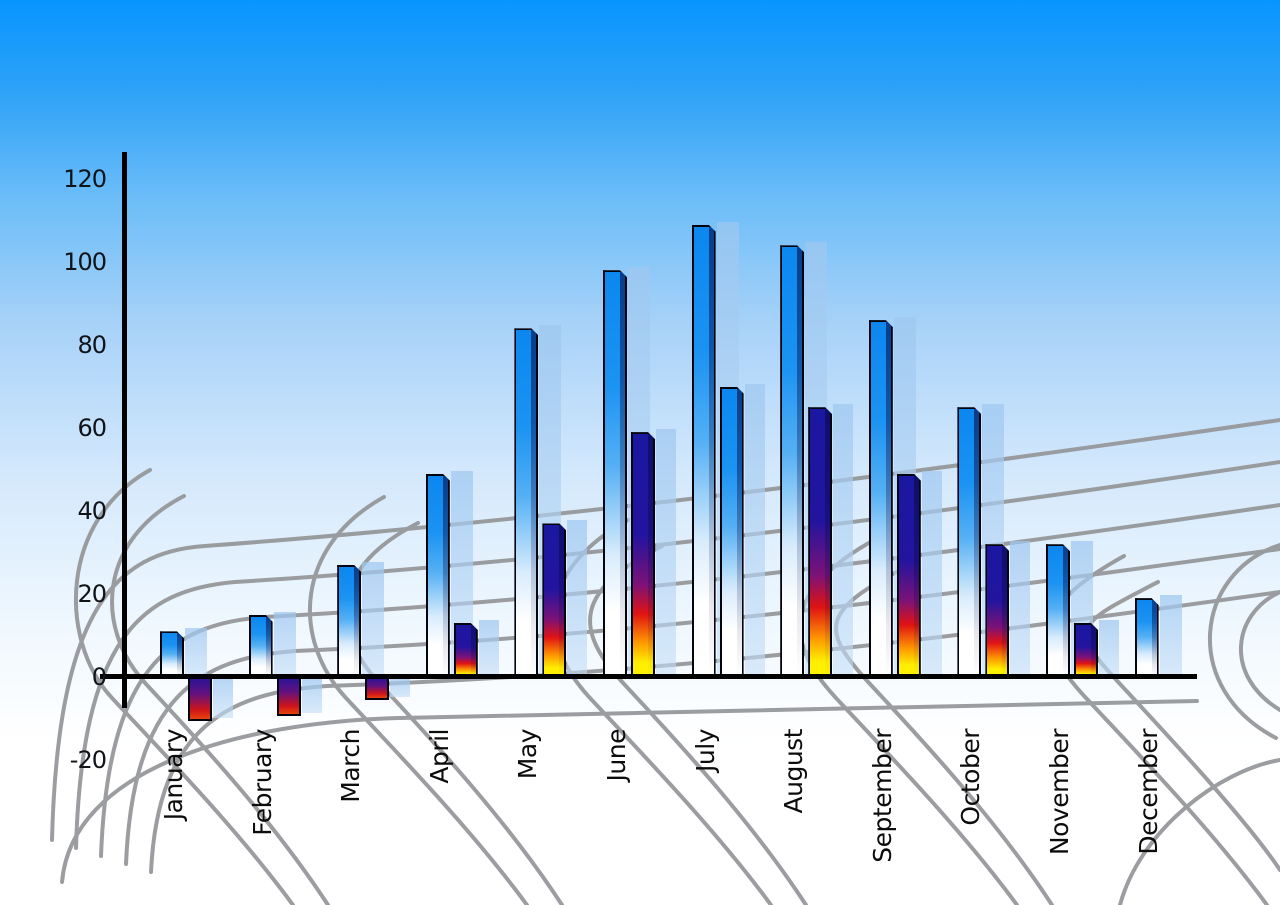 Image resolution: width=1280 pixels, height=905 pixels. I want to click on y-tick--20: -20, so click(88, 760).